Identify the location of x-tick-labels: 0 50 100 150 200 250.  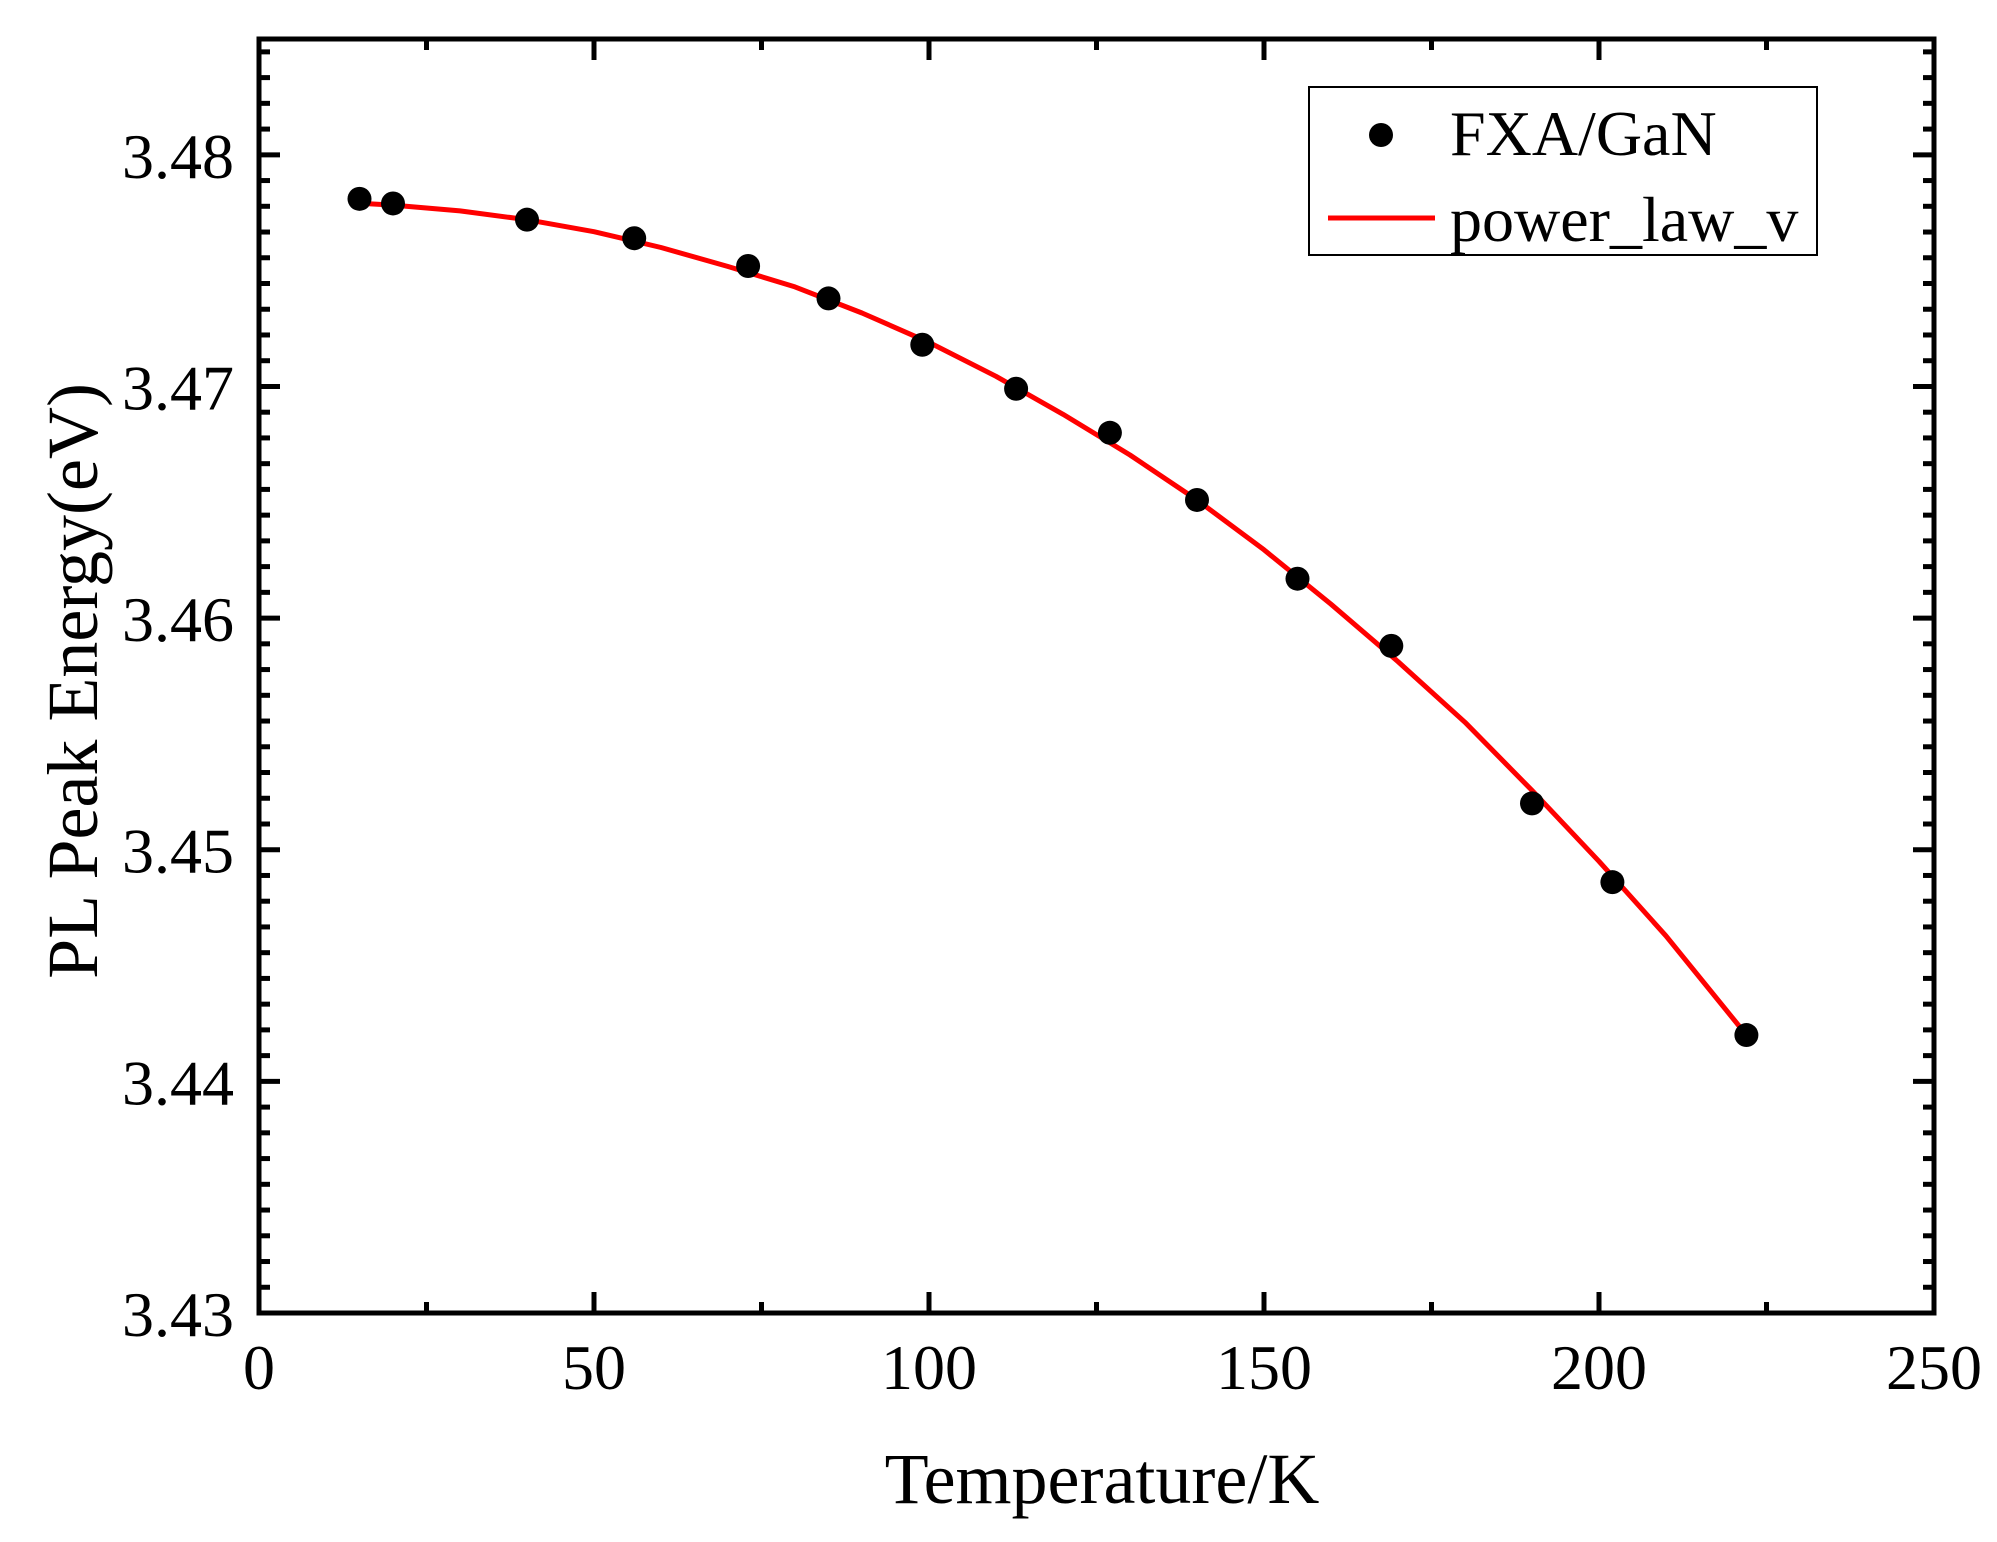
(1112, 1367).